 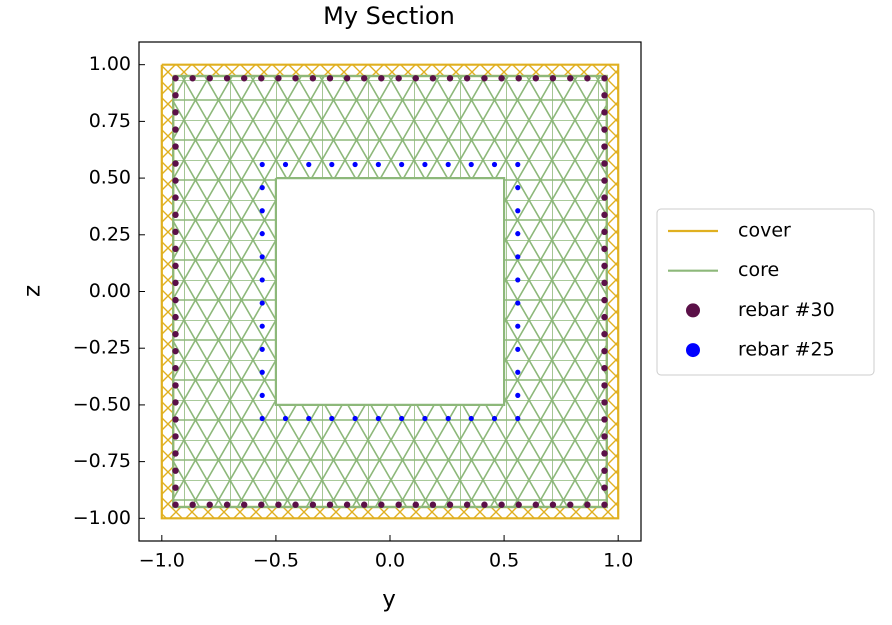 What do you see at coordinates (110, 178) in the screenshot?
I see `y-tick-label: 0.50` at bounding box center [110, 178].